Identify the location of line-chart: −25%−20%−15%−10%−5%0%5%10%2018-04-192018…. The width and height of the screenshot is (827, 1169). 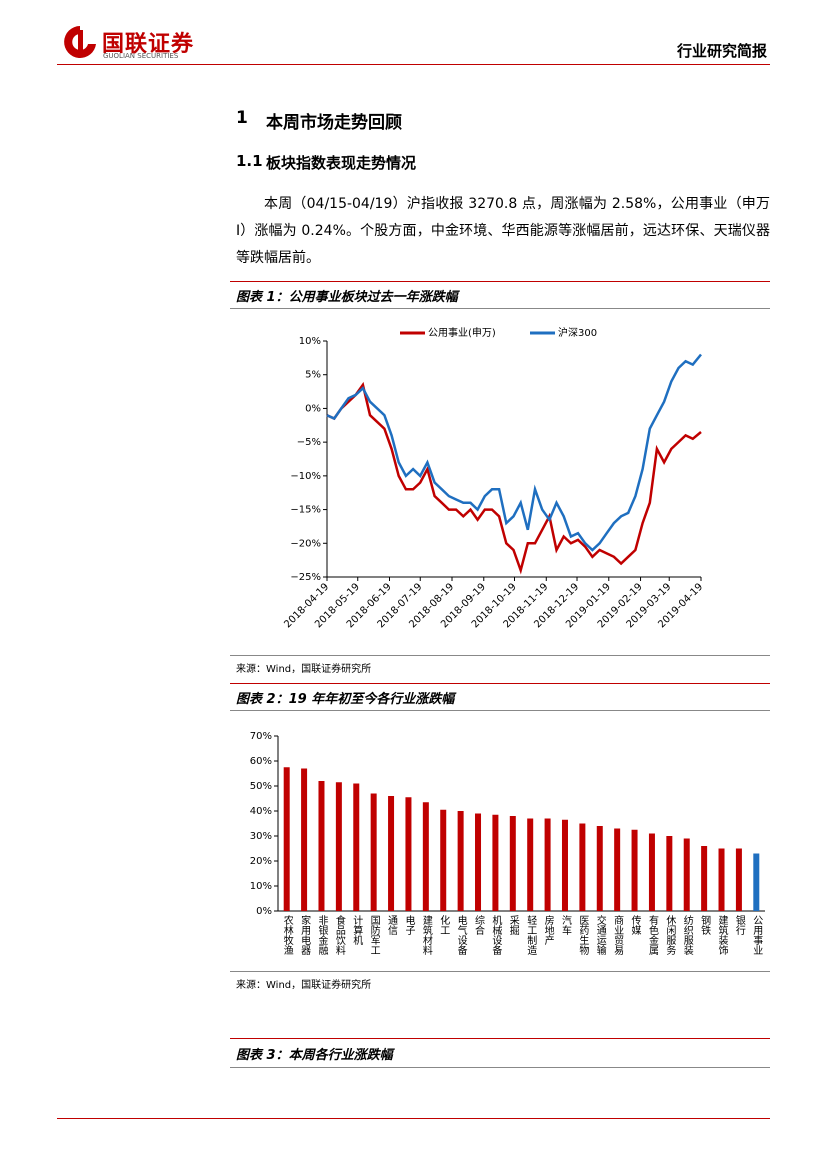
(493, 478).